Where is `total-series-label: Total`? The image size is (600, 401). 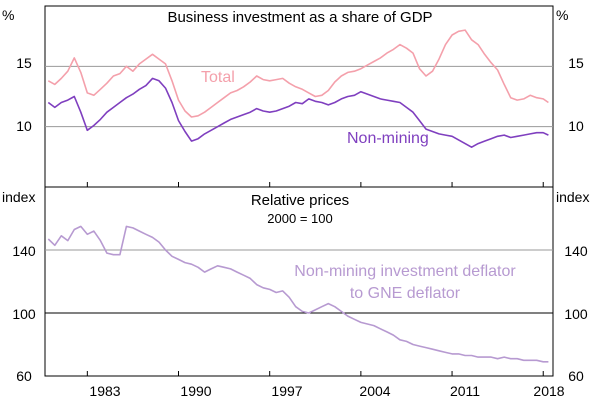 total-series-label: Total is located at coordinates (218, 77).